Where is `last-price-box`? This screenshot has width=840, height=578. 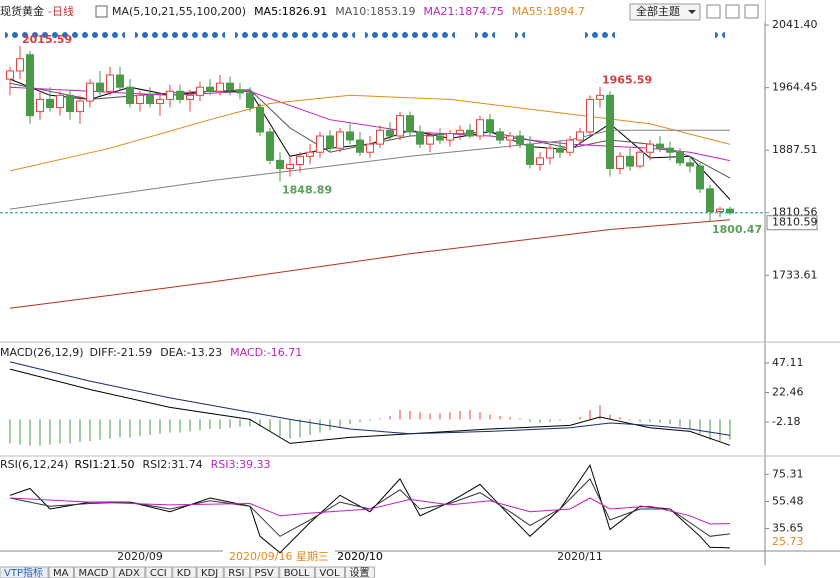 last-price-box is located at coordinates (792, 223).